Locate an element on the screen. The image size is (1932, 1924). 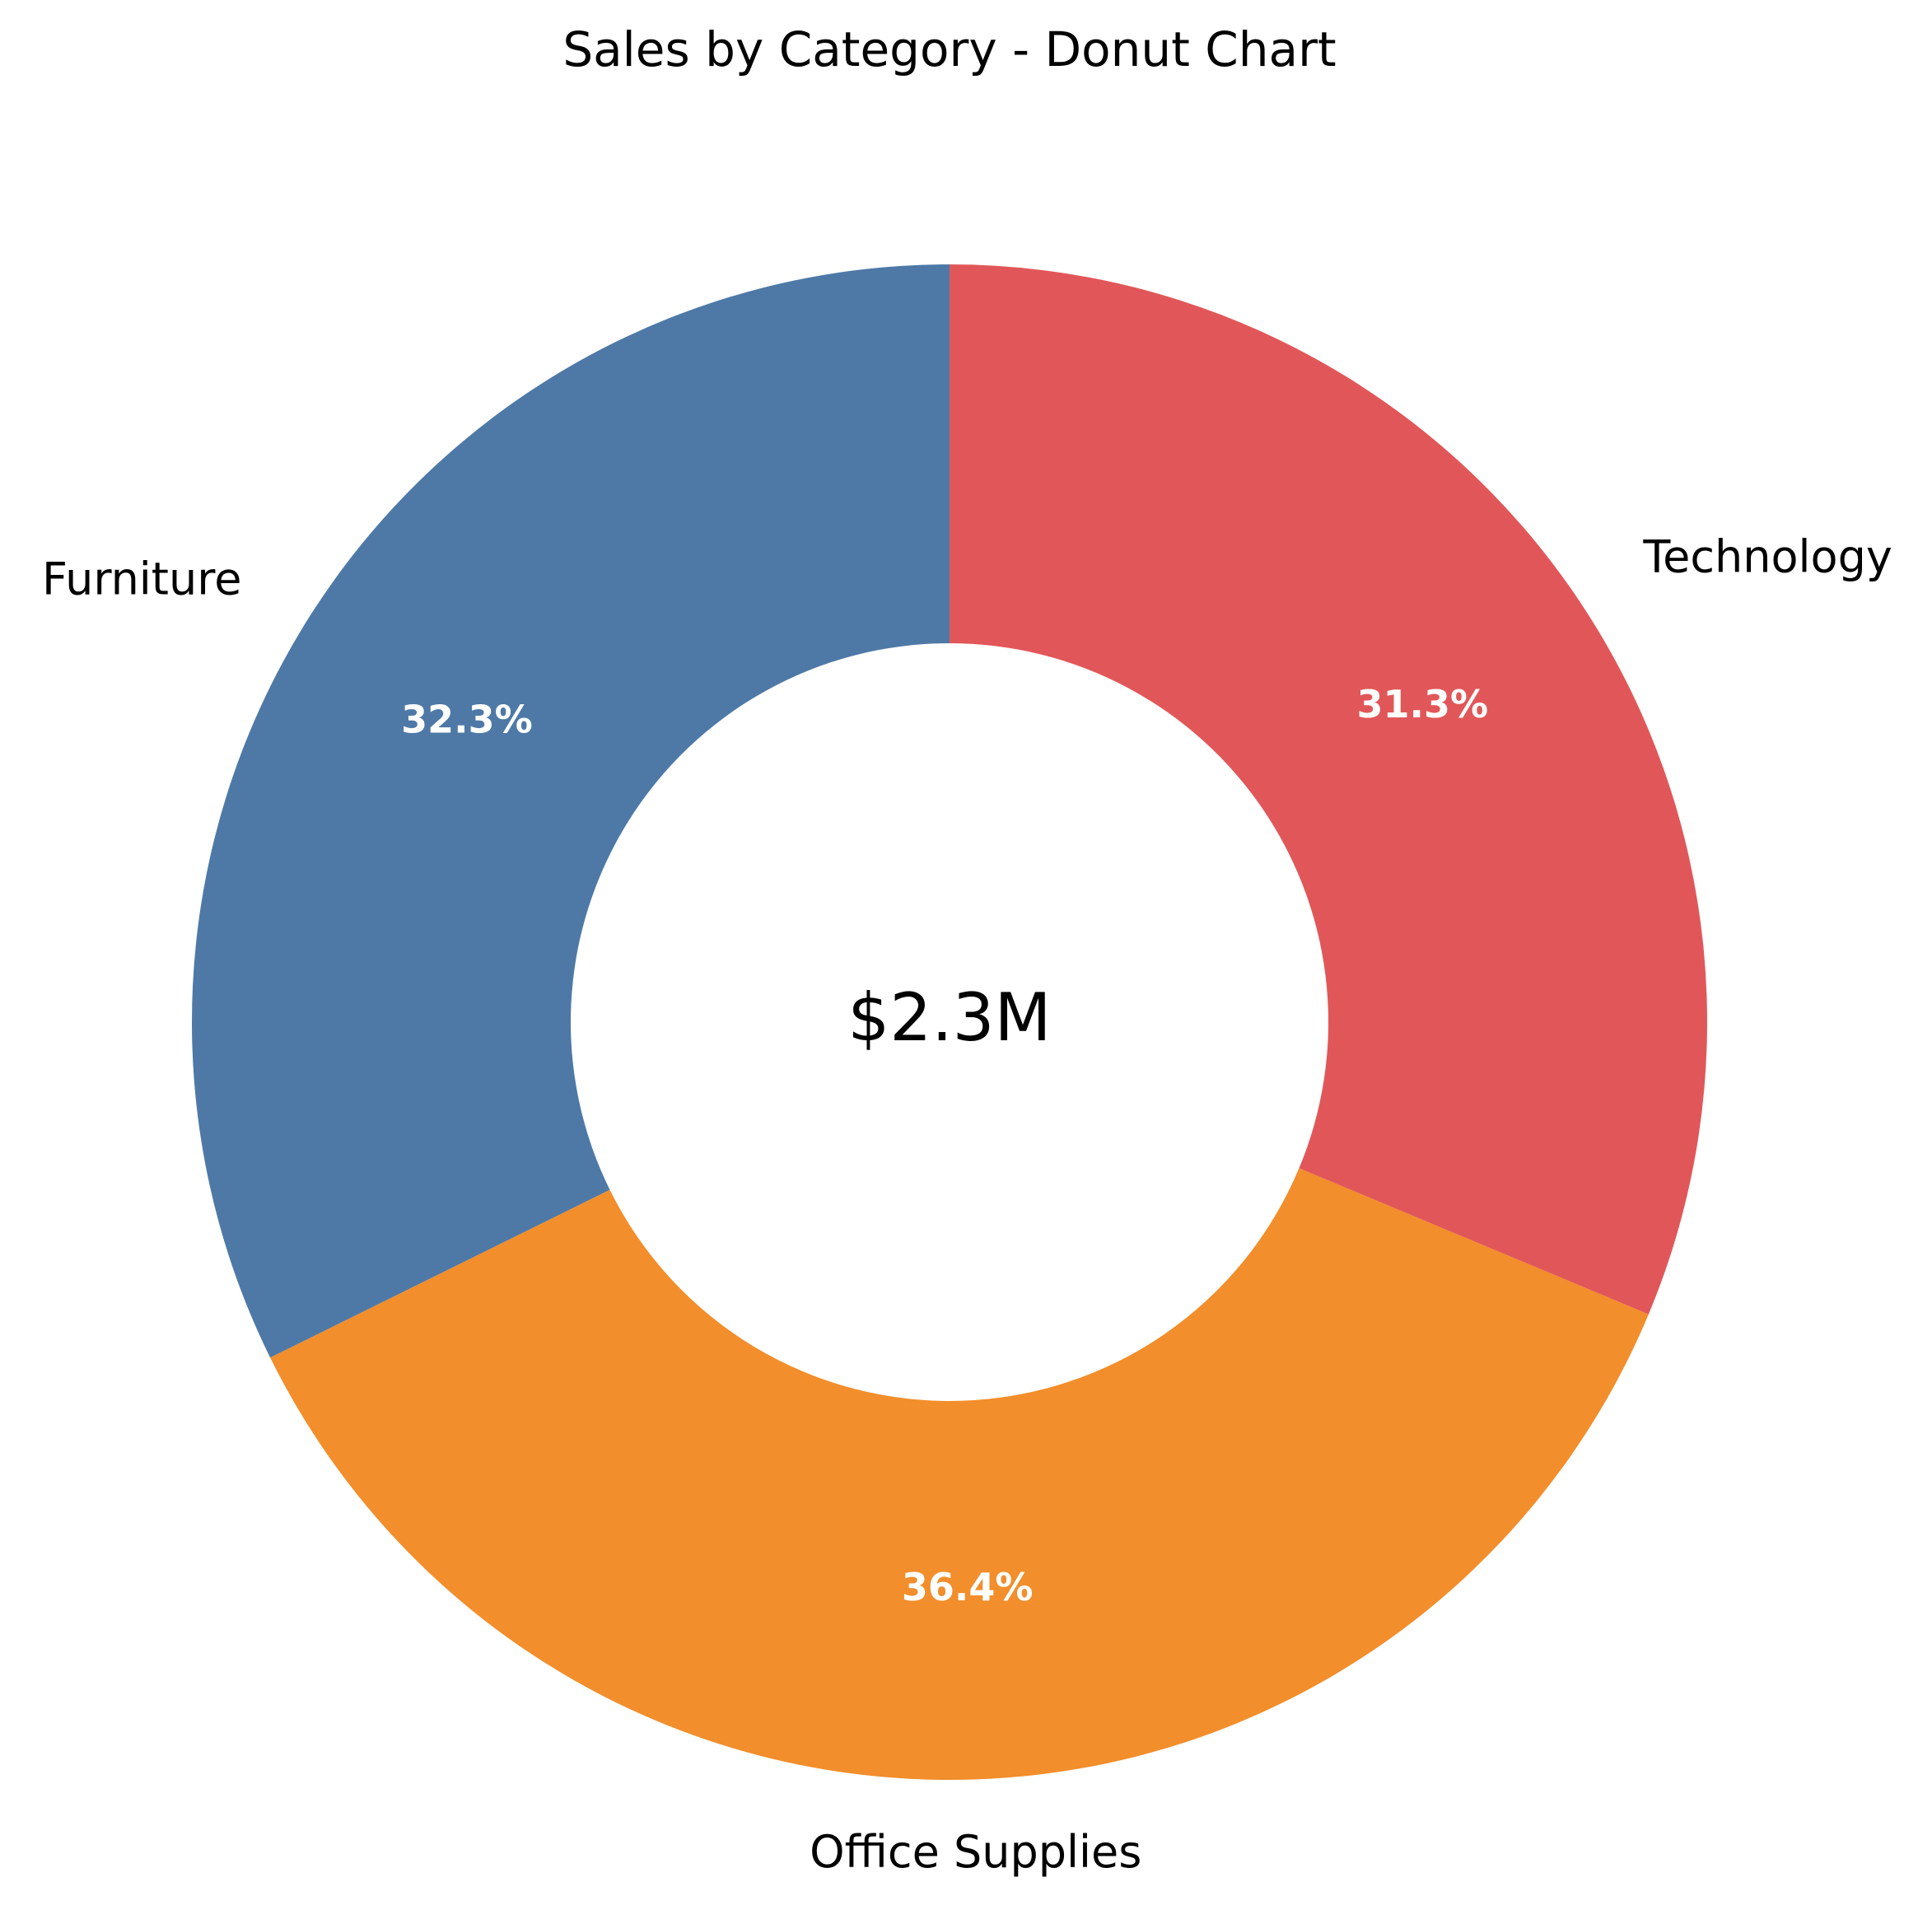
chart-title: Sales by Category - Donut Chart is located at coordinates (949, 49).